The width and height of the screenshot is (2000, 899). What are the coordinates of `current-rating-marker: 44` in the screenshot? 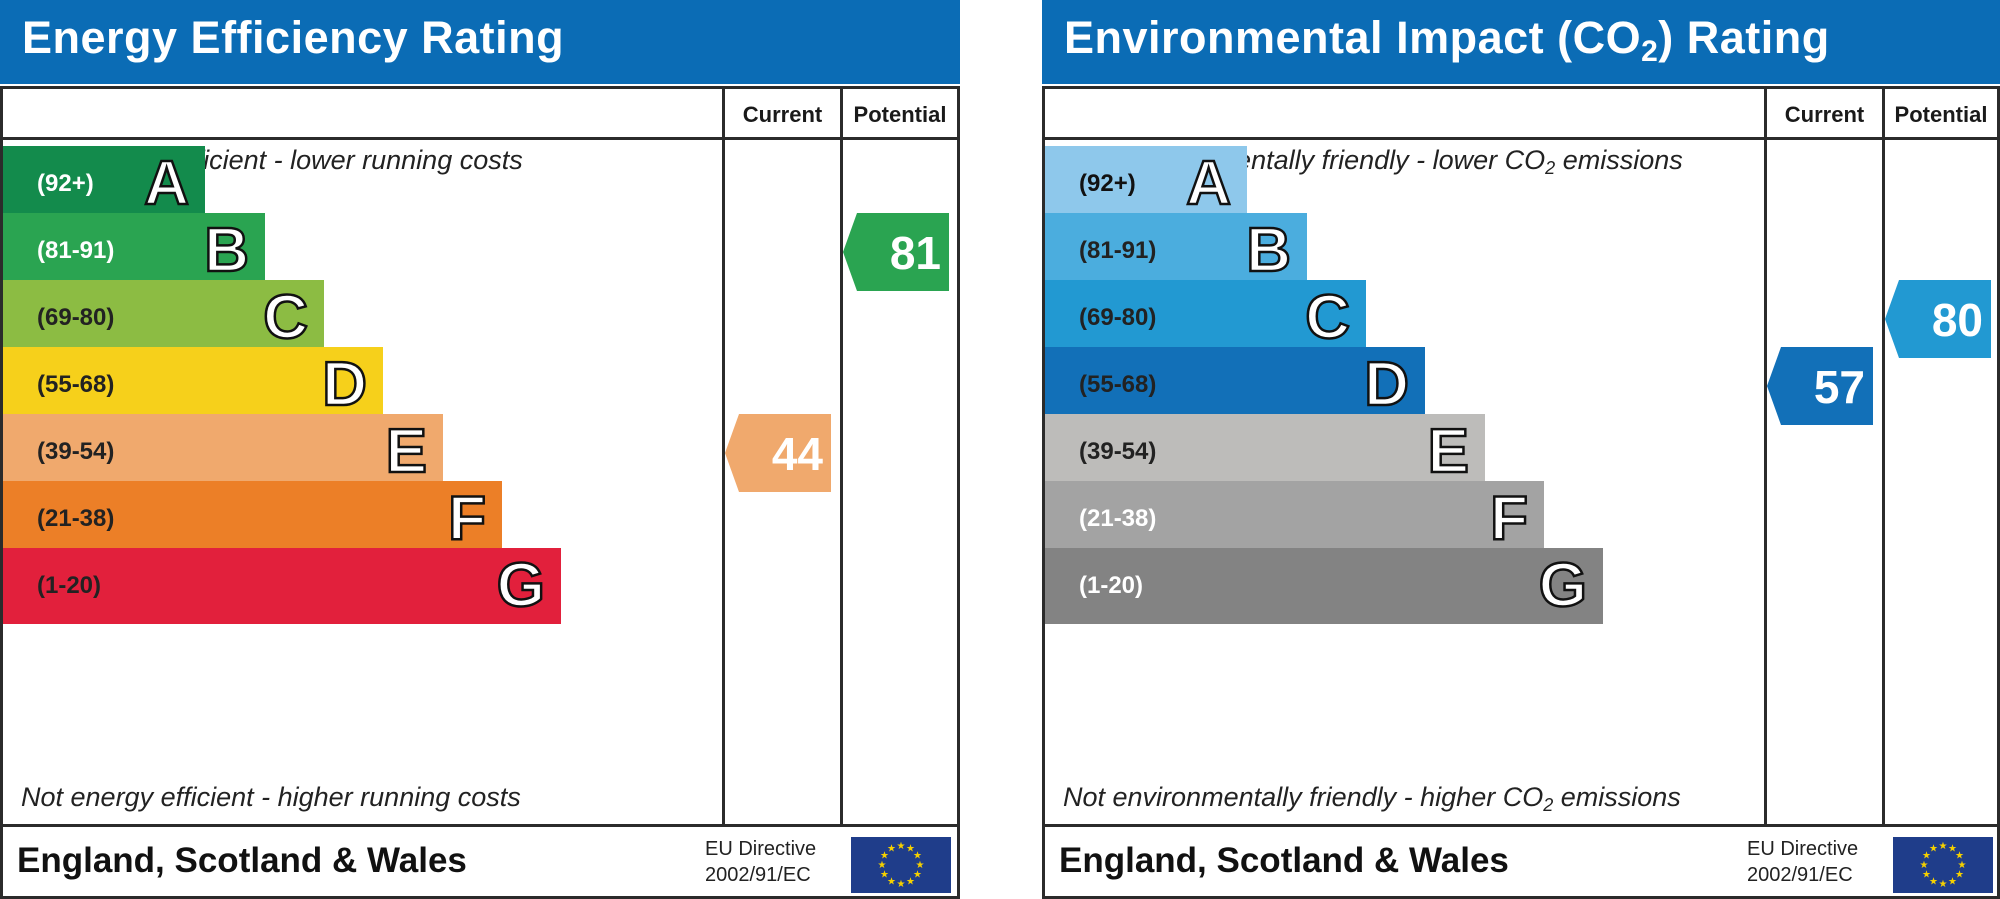 It's located at (778, 453).